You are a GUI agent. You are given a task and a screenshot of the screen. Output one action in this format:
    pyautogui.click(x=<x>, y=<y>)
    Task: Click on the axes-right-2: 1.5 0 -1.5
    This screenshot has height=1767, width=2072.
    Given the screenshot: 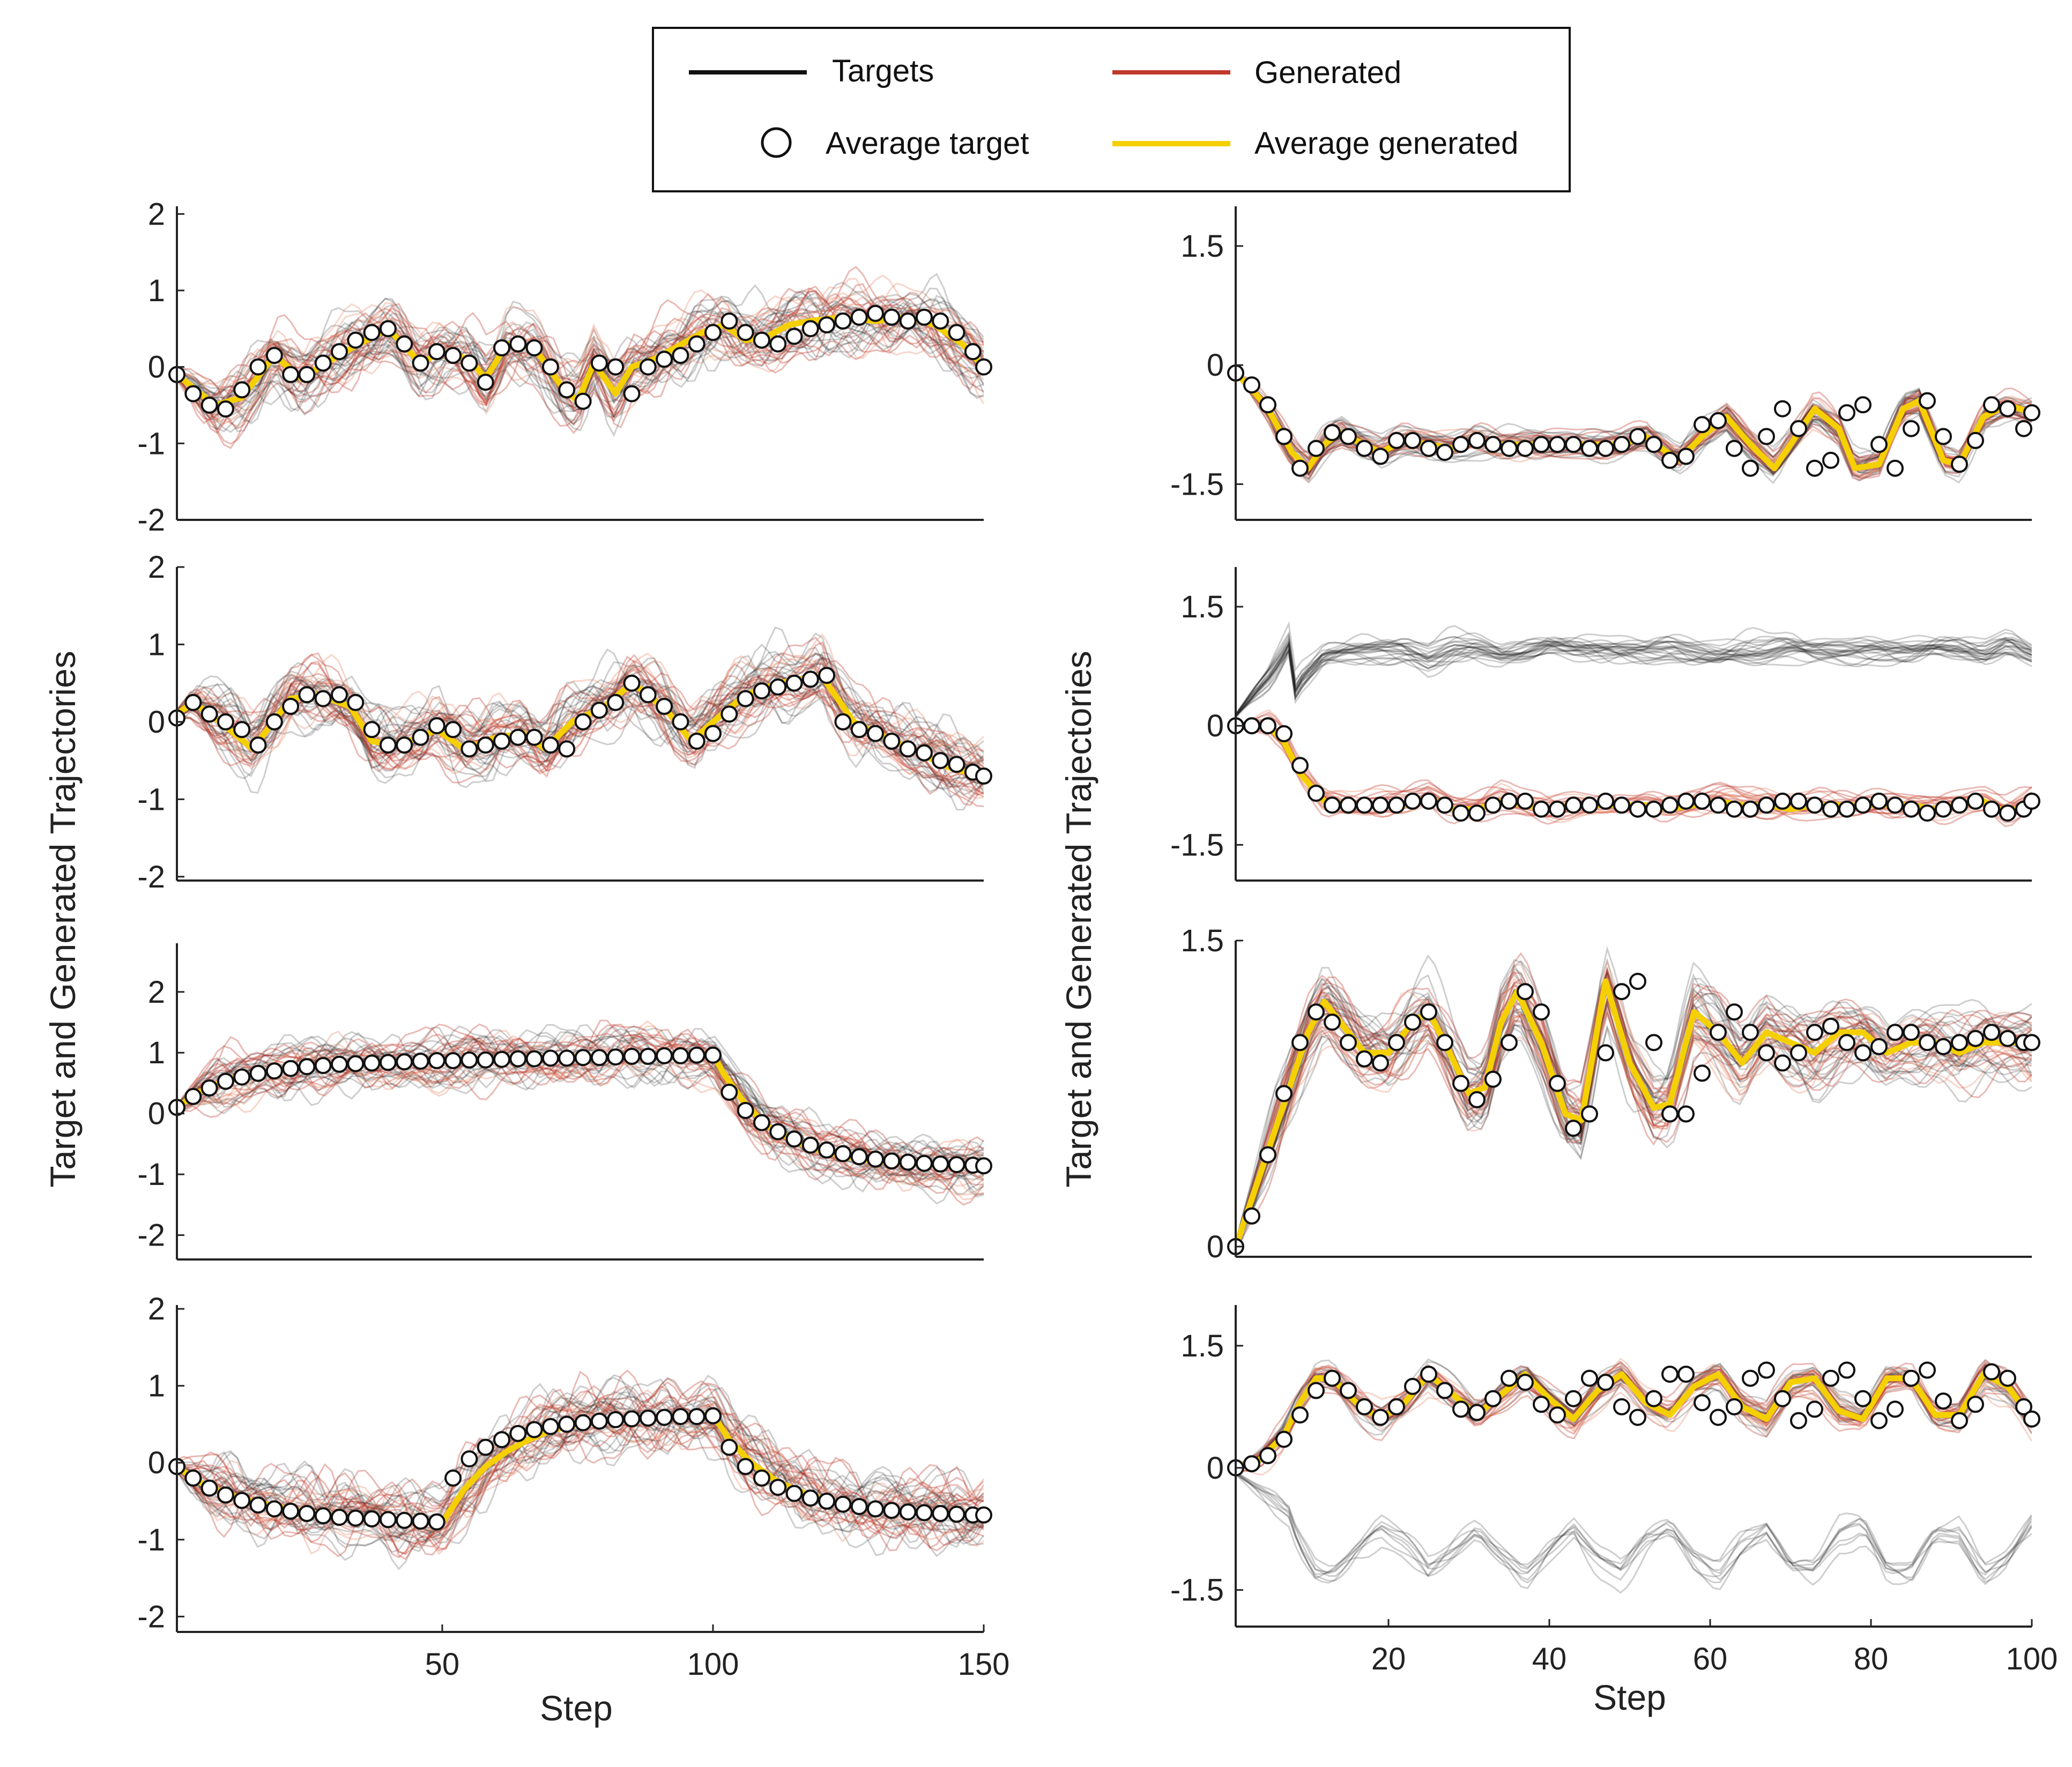 What is the action you would take?
    pyautogui.click(x=1601, y=725)
    